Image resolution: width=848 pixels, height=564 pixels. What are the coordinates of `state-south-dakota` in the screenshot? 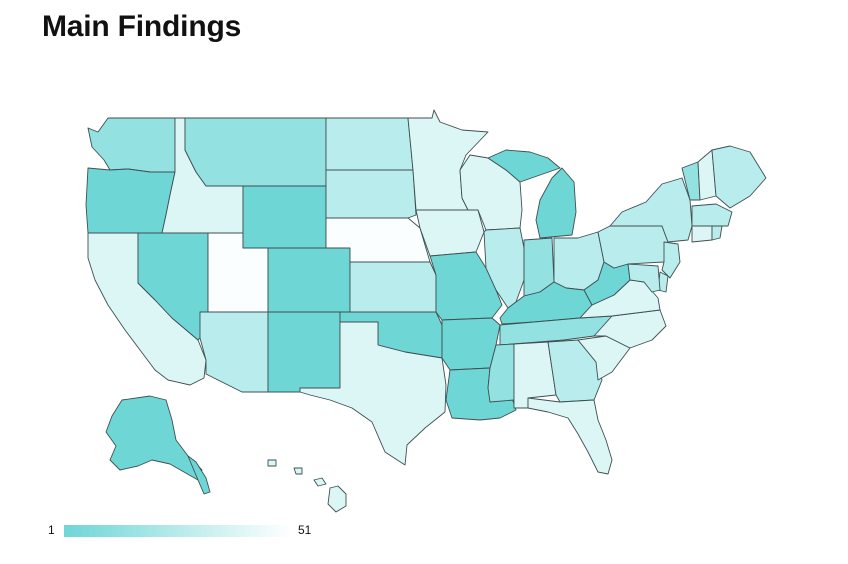 It's located at (371, 194).